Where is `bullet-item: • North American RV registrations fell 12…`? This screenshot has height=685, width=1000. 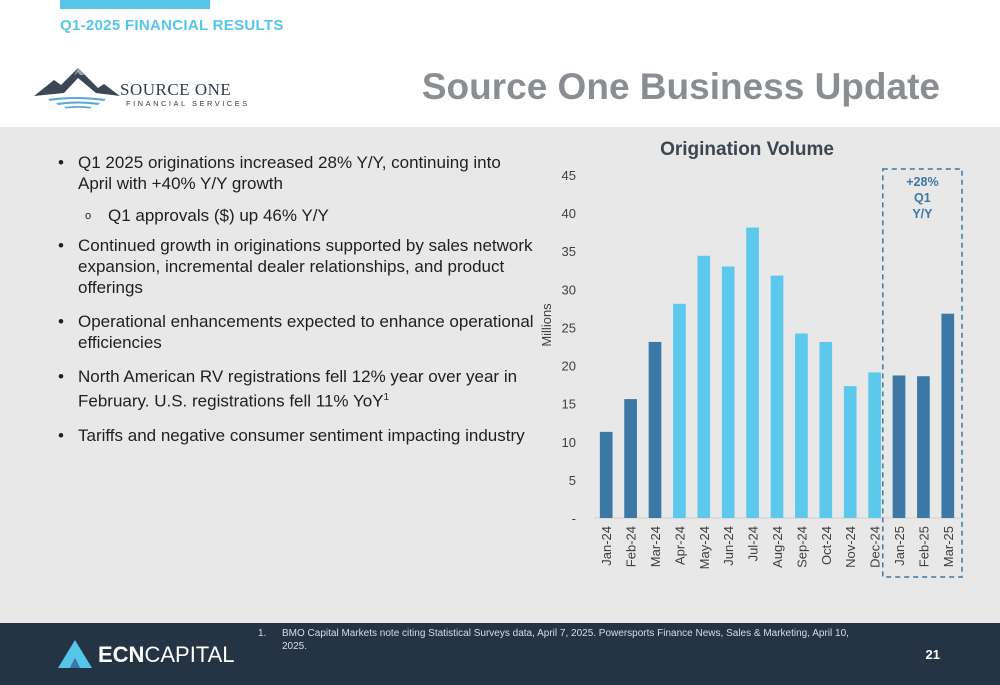 bullet-item: • North American RV registrations fell 12… is located at coordinates (298, 389).